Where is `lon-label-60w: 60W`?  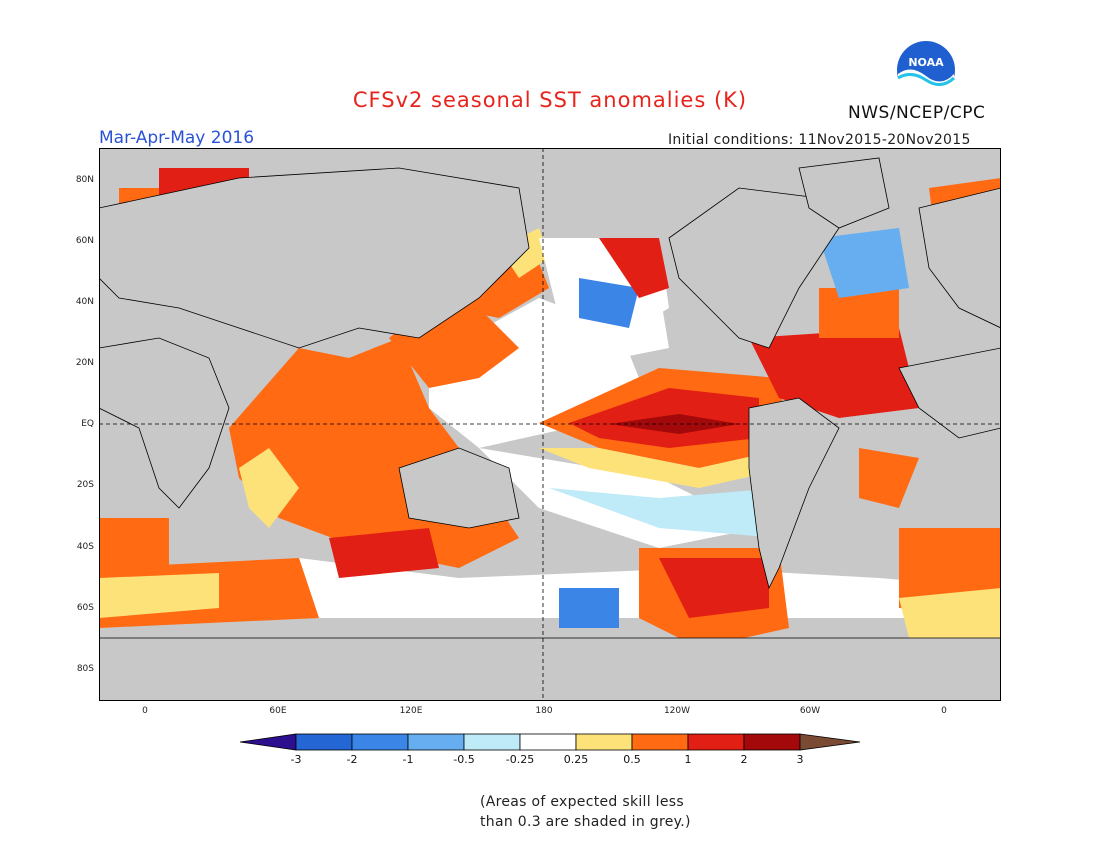 lon-label-60w: 60W is located at coordinates (810, 711).